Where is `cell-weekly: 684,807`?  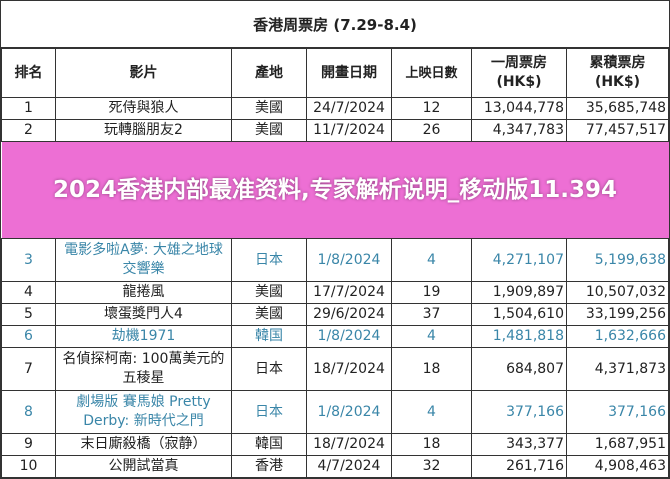 cell-weekly: 684,807 is located at coordinates (519, 369).